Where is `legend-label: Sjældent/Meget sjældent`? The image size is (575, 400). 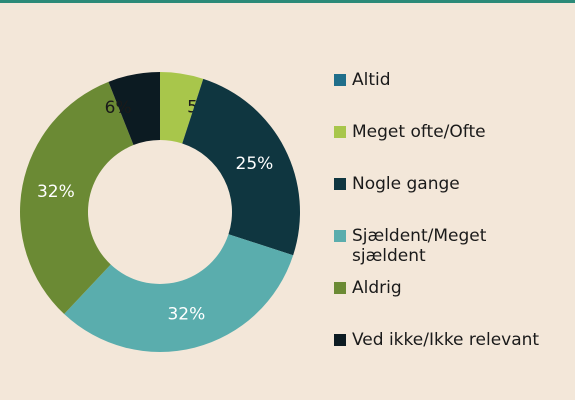
legend-label: Sjældent/Meget sjældent is located at coordinates (419, 246).